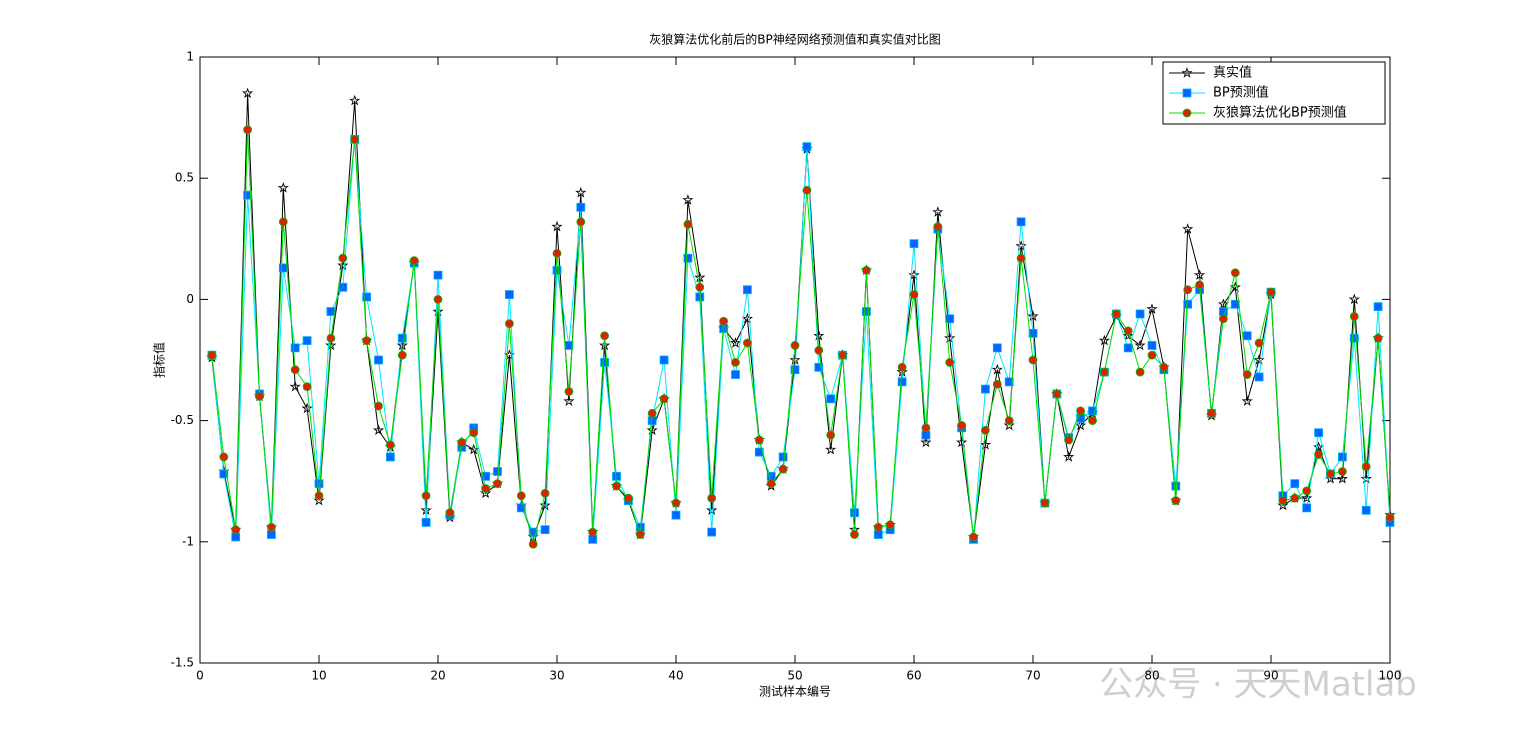 The height and width of the screenshot is (746, 1537). Describe the element at coordinates (795, 691) in the screenshot. I see `x-axis-label: 测试样本编号` at that location.